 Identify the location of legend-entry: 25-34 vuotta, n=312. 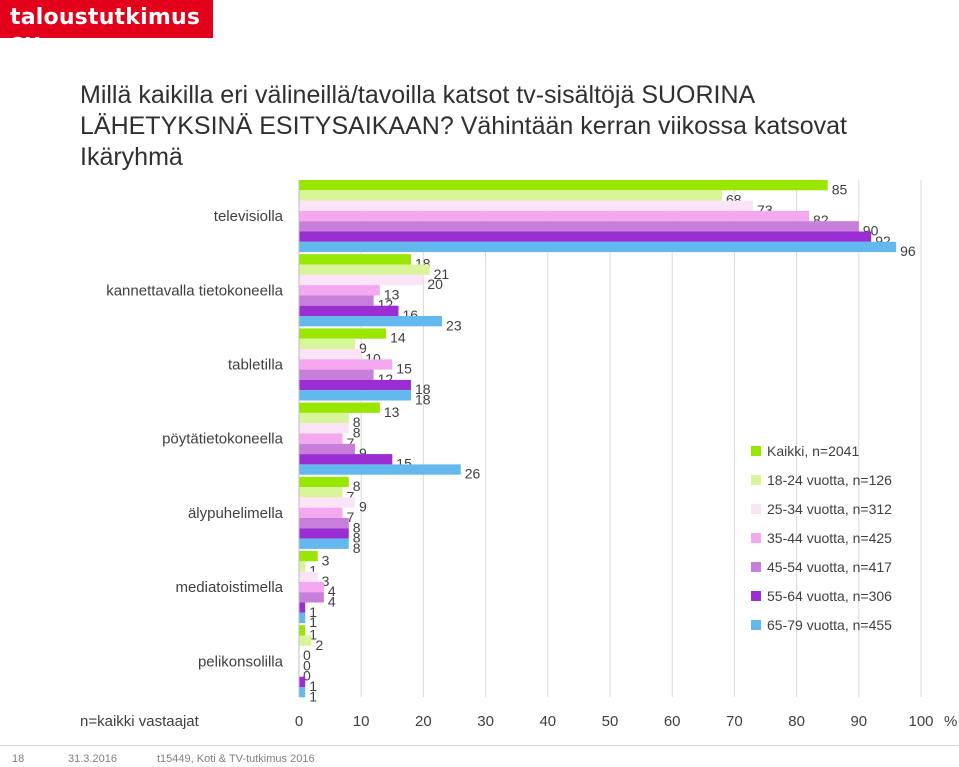
(829, 509).